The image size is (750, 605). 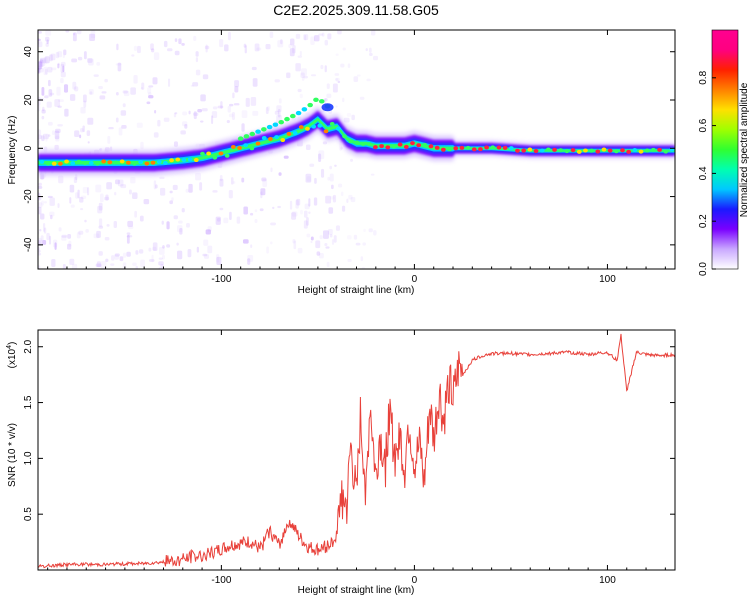 What do you see at coordinates (28, 514) in the screenshot?
I see `snr-ytick-label: 0.5` at bounding box center [28, 514].